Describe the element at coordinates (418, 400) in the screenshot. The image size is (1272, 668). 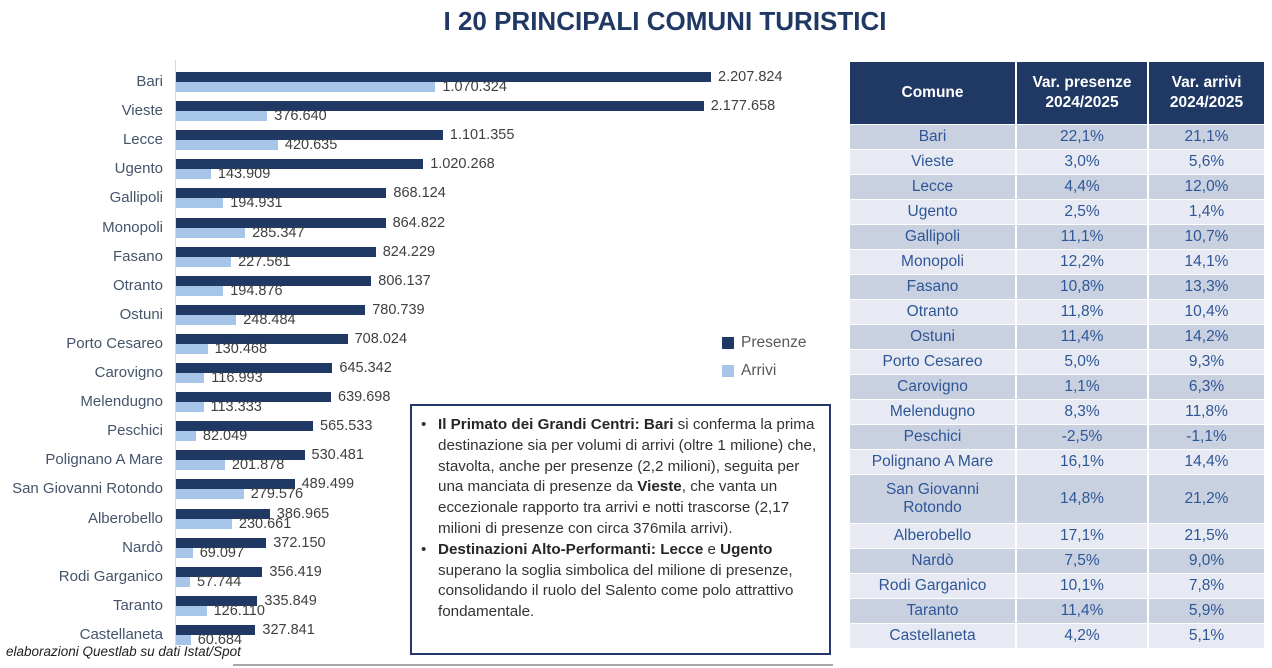
I see `chart-row: Melendugno 639.698 113.333` at that location.